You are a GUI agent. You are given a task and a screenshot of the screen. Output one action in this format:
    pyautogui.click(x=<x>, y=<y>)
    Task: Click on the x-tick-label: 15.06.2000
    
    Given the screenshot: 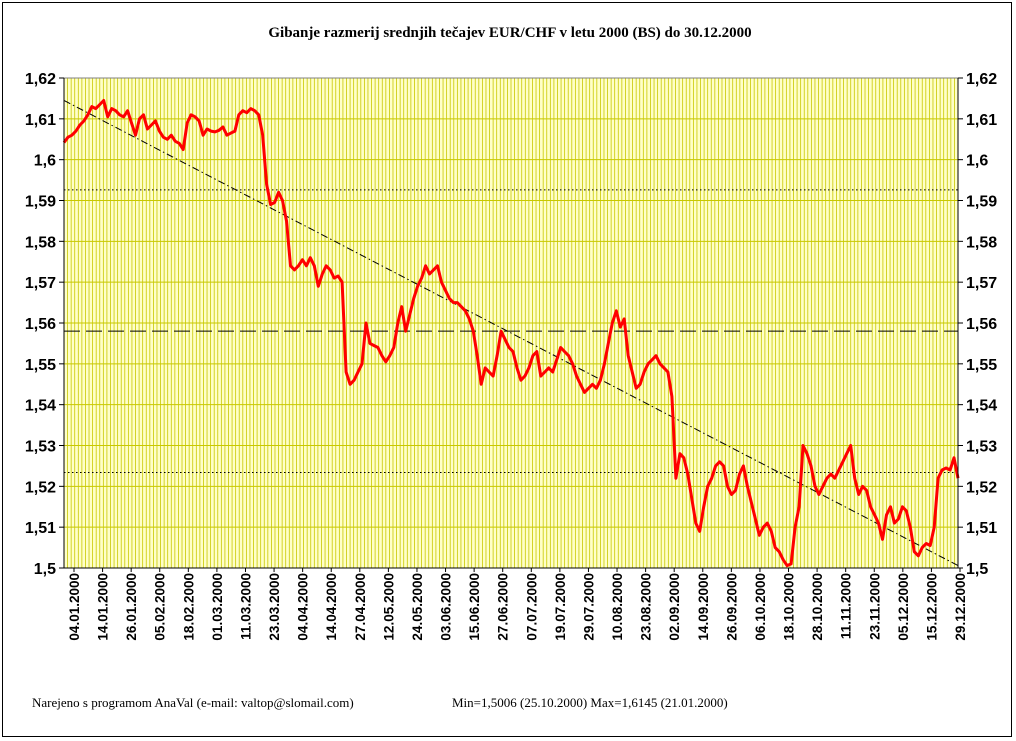 What is the action you would take?
    pyautogui.click(x=474, y=607)
    